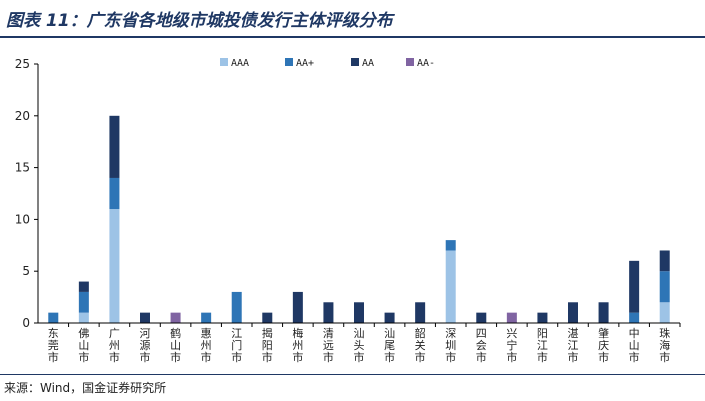  Describe the element at coordinates (634, 345) in the screenshot. I see `x-tick-label: 中山市` at that location.